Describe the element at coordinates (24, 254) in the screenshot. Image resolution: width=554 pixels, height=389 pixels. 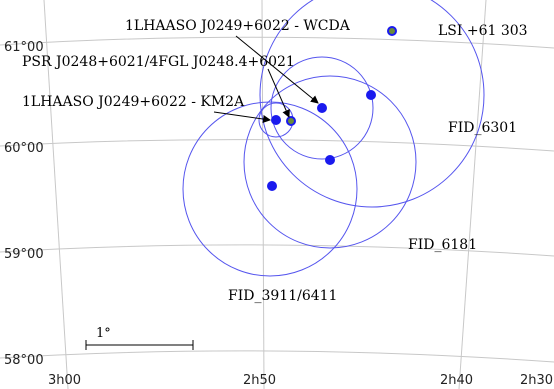
I see `dec-tick-label: 59°00` at that location.